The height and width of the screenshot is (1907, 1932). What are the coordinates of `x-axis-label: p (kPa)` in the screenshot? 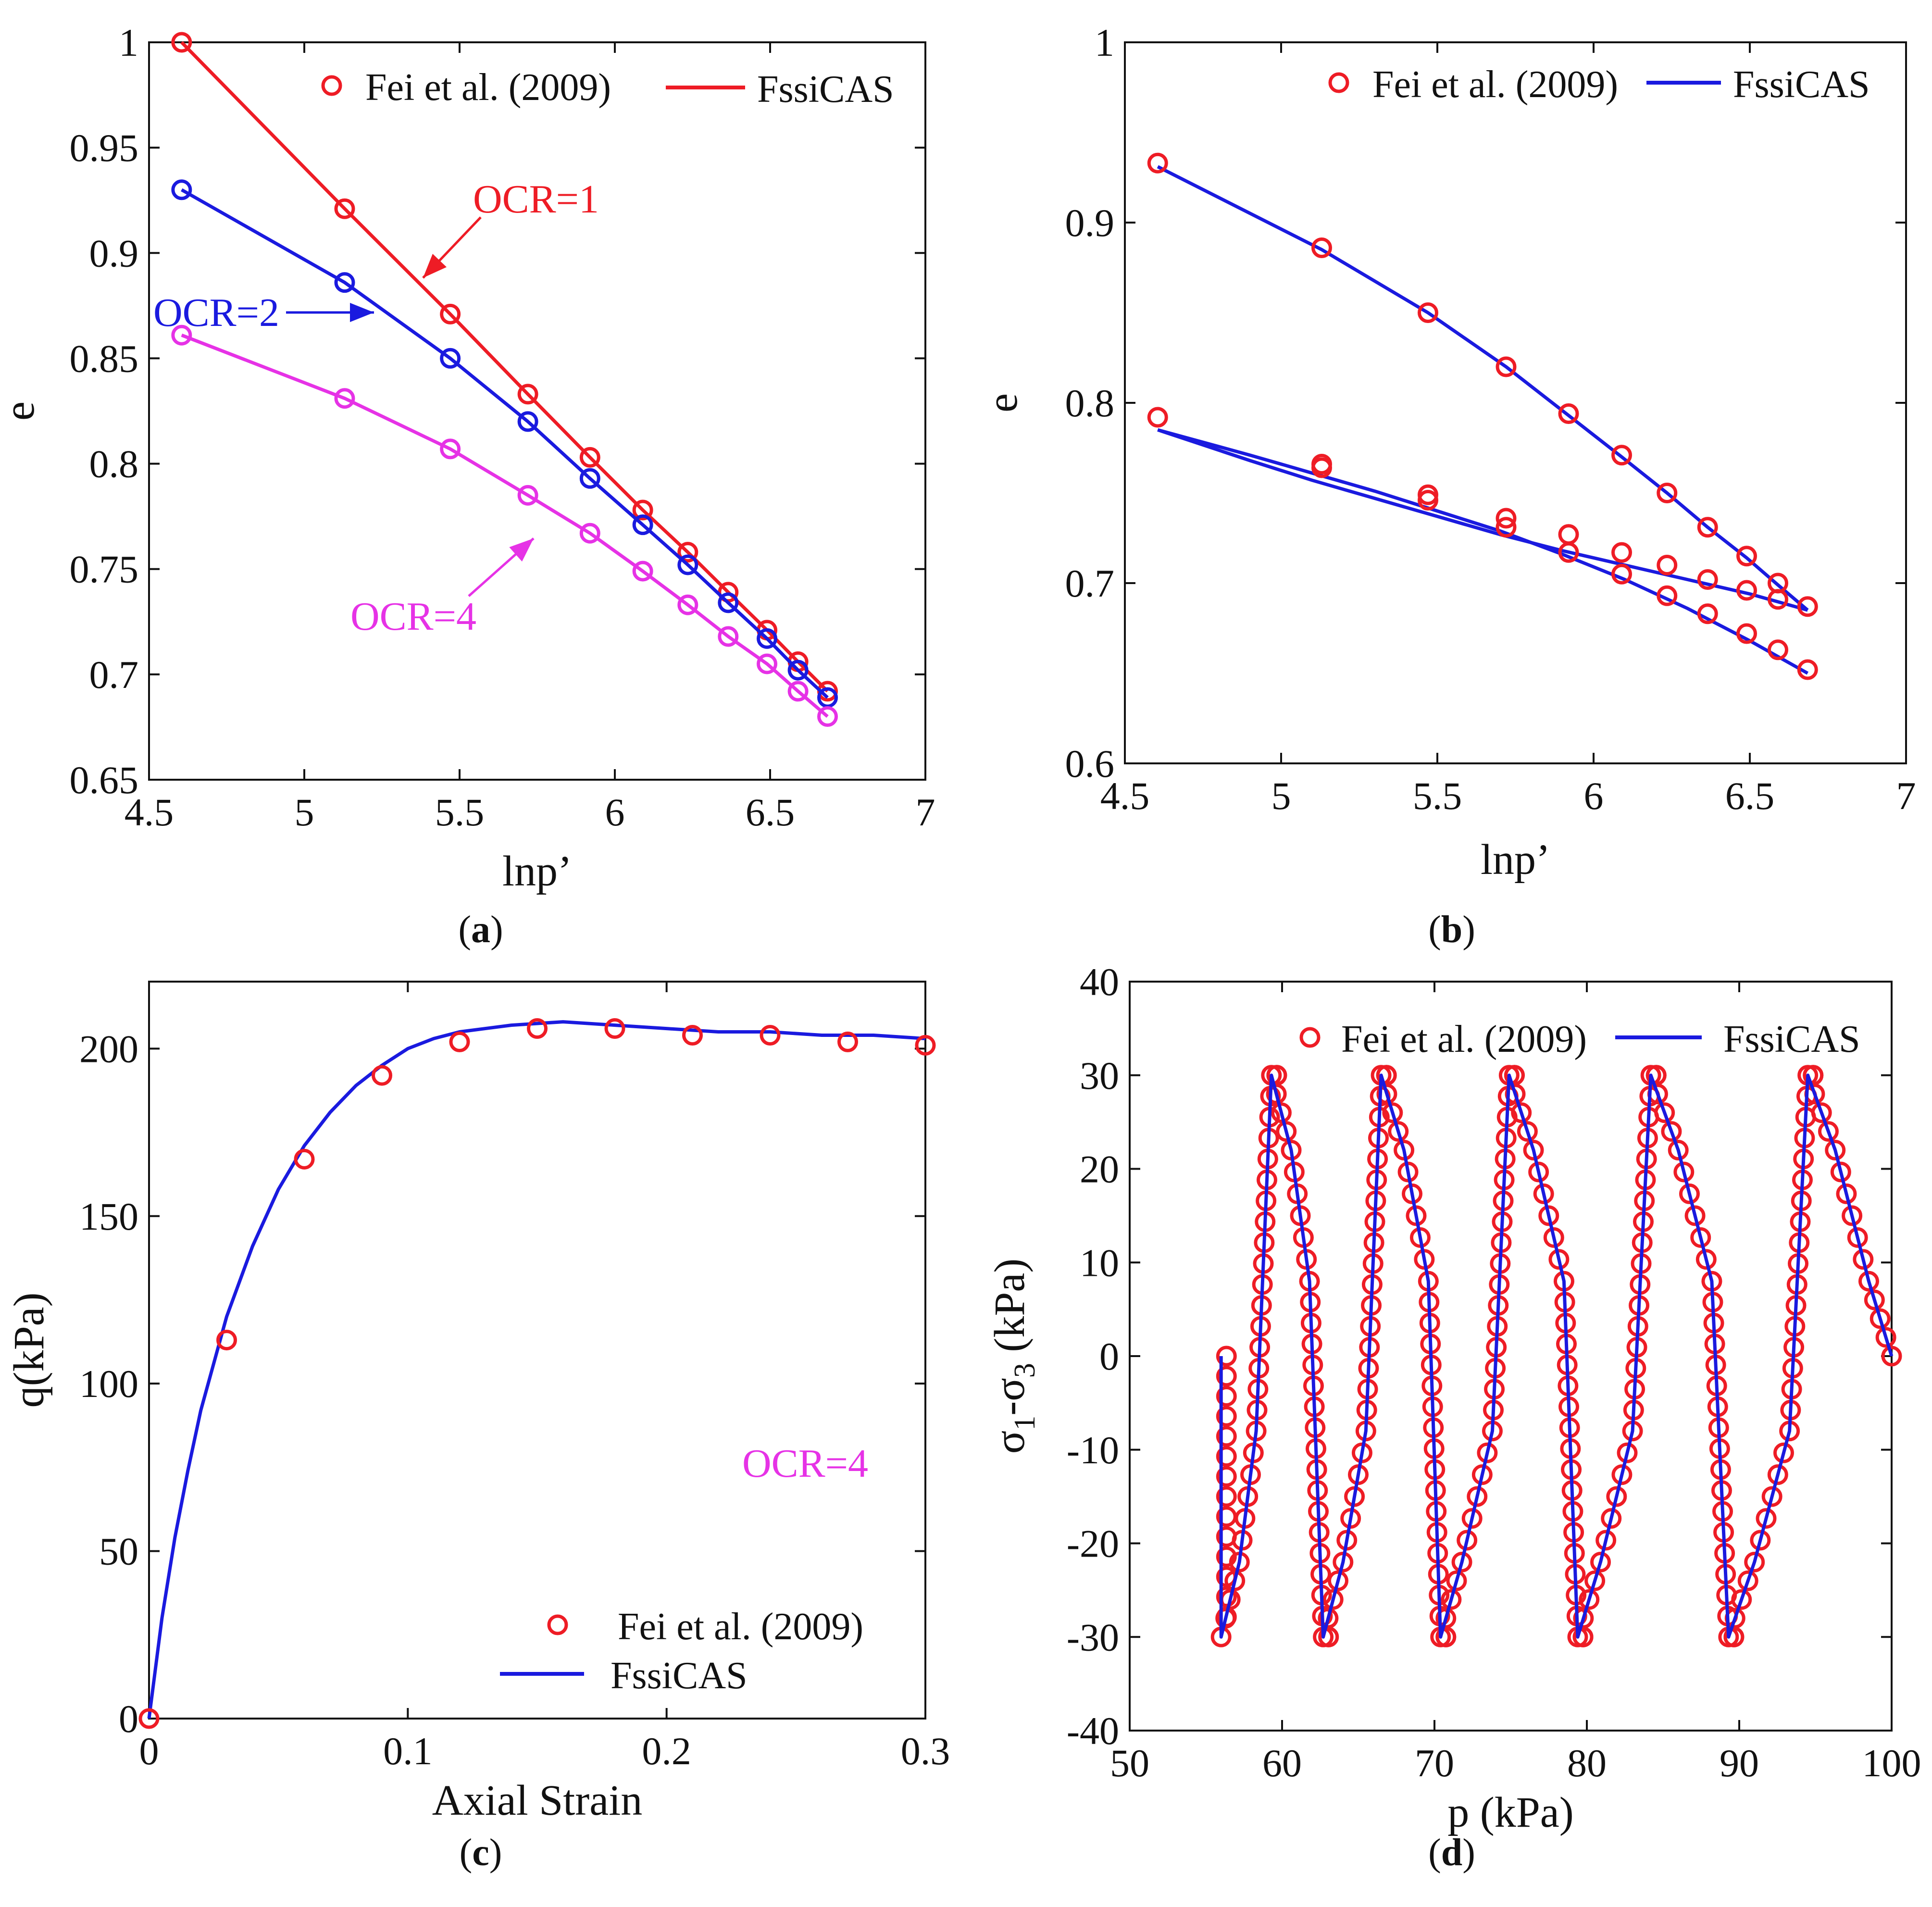 It's located at (1510, 1812).